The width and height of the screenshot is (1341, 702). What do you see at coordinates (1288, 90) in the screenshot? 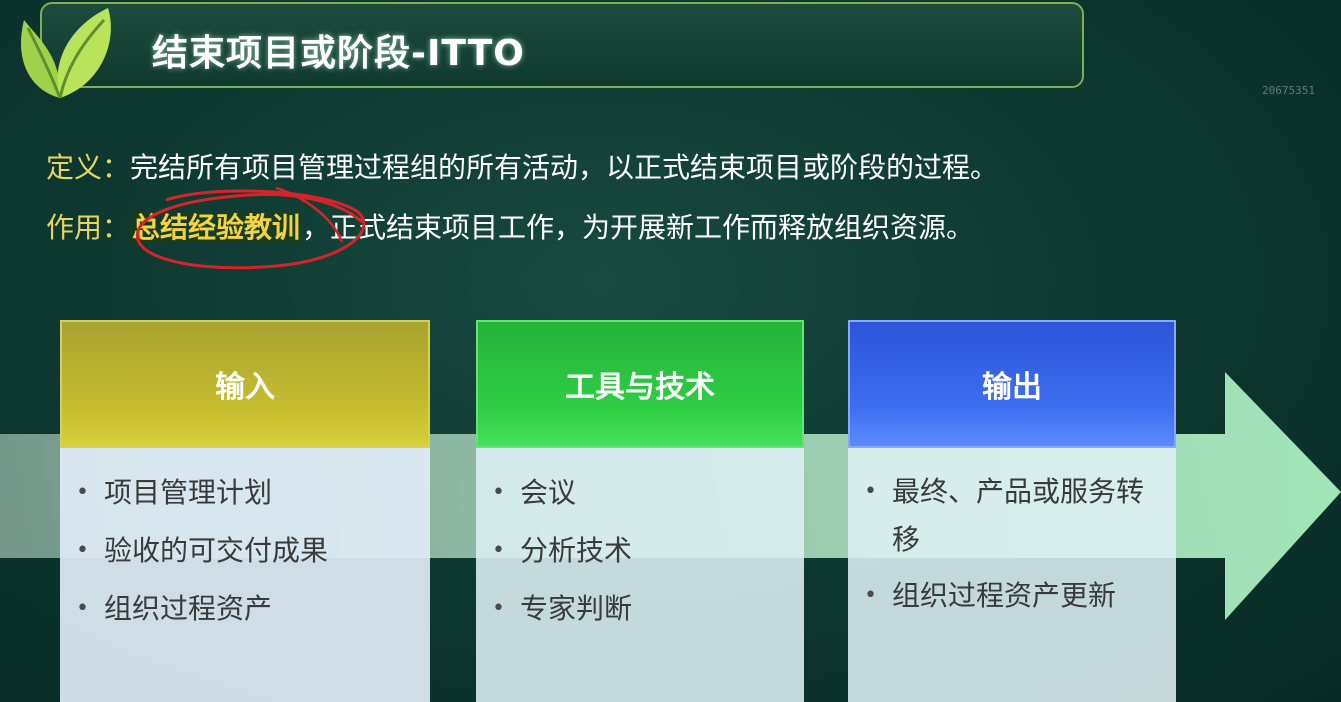
I see `watermark-text: 20675351` at bounding box center [1288, 90].